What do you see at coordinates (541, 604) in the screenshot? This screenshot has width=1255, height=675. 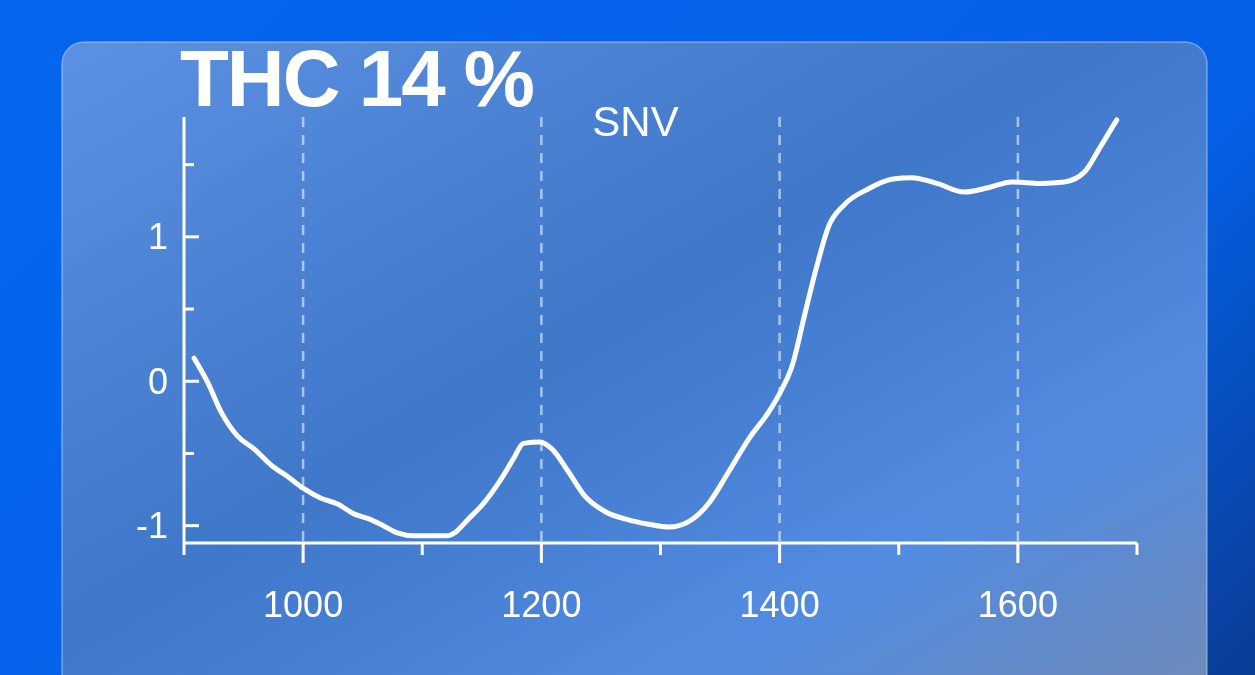 I see `x-tick-label: 1200` at bounding box center [541, 604].